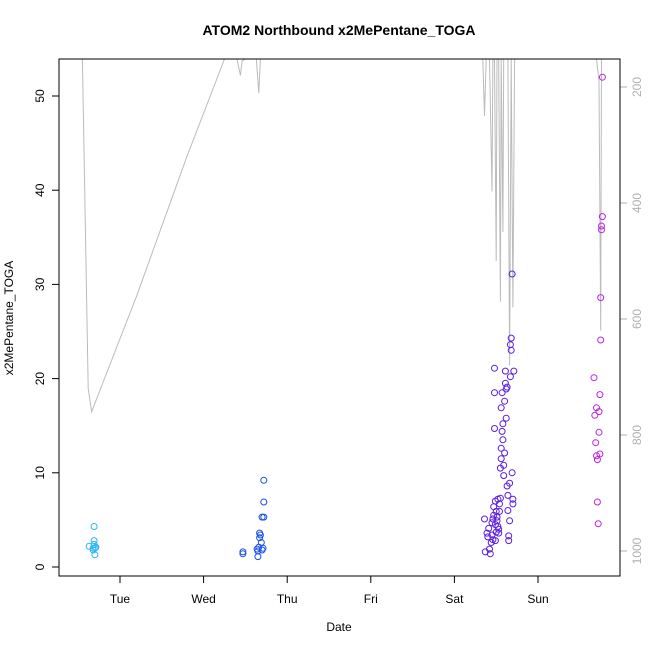 This screenshot has width=650, height=650. I want to click on chart-title: ATOM2 Northbound x2MePentane_TOGA, so click(338, 30).